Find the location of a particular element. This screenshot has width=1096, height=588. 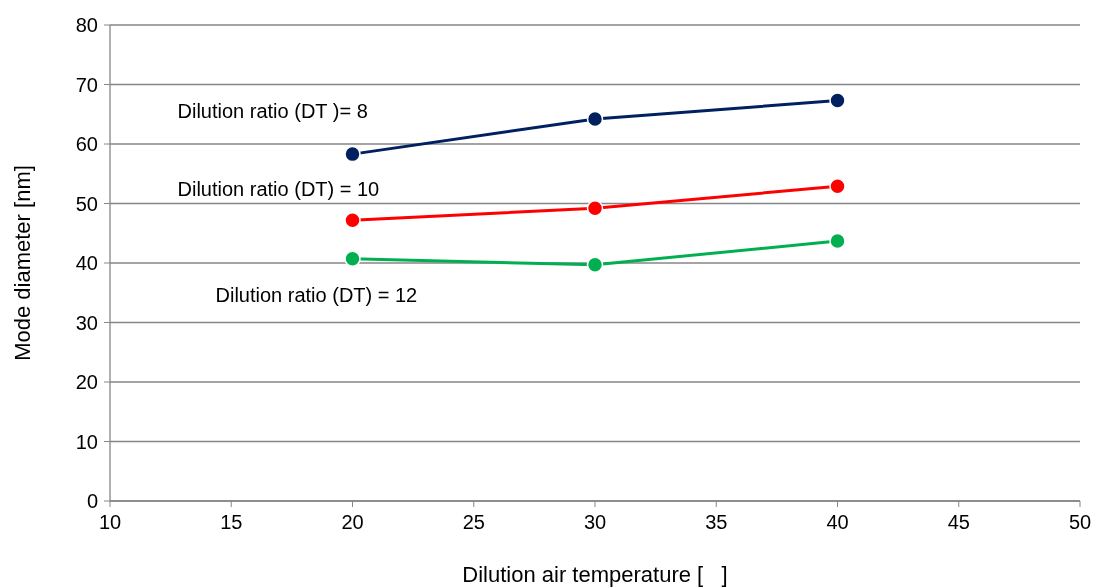

series-label: Dilution ratio (DT) = 10 is located at coordinates (278, 189).